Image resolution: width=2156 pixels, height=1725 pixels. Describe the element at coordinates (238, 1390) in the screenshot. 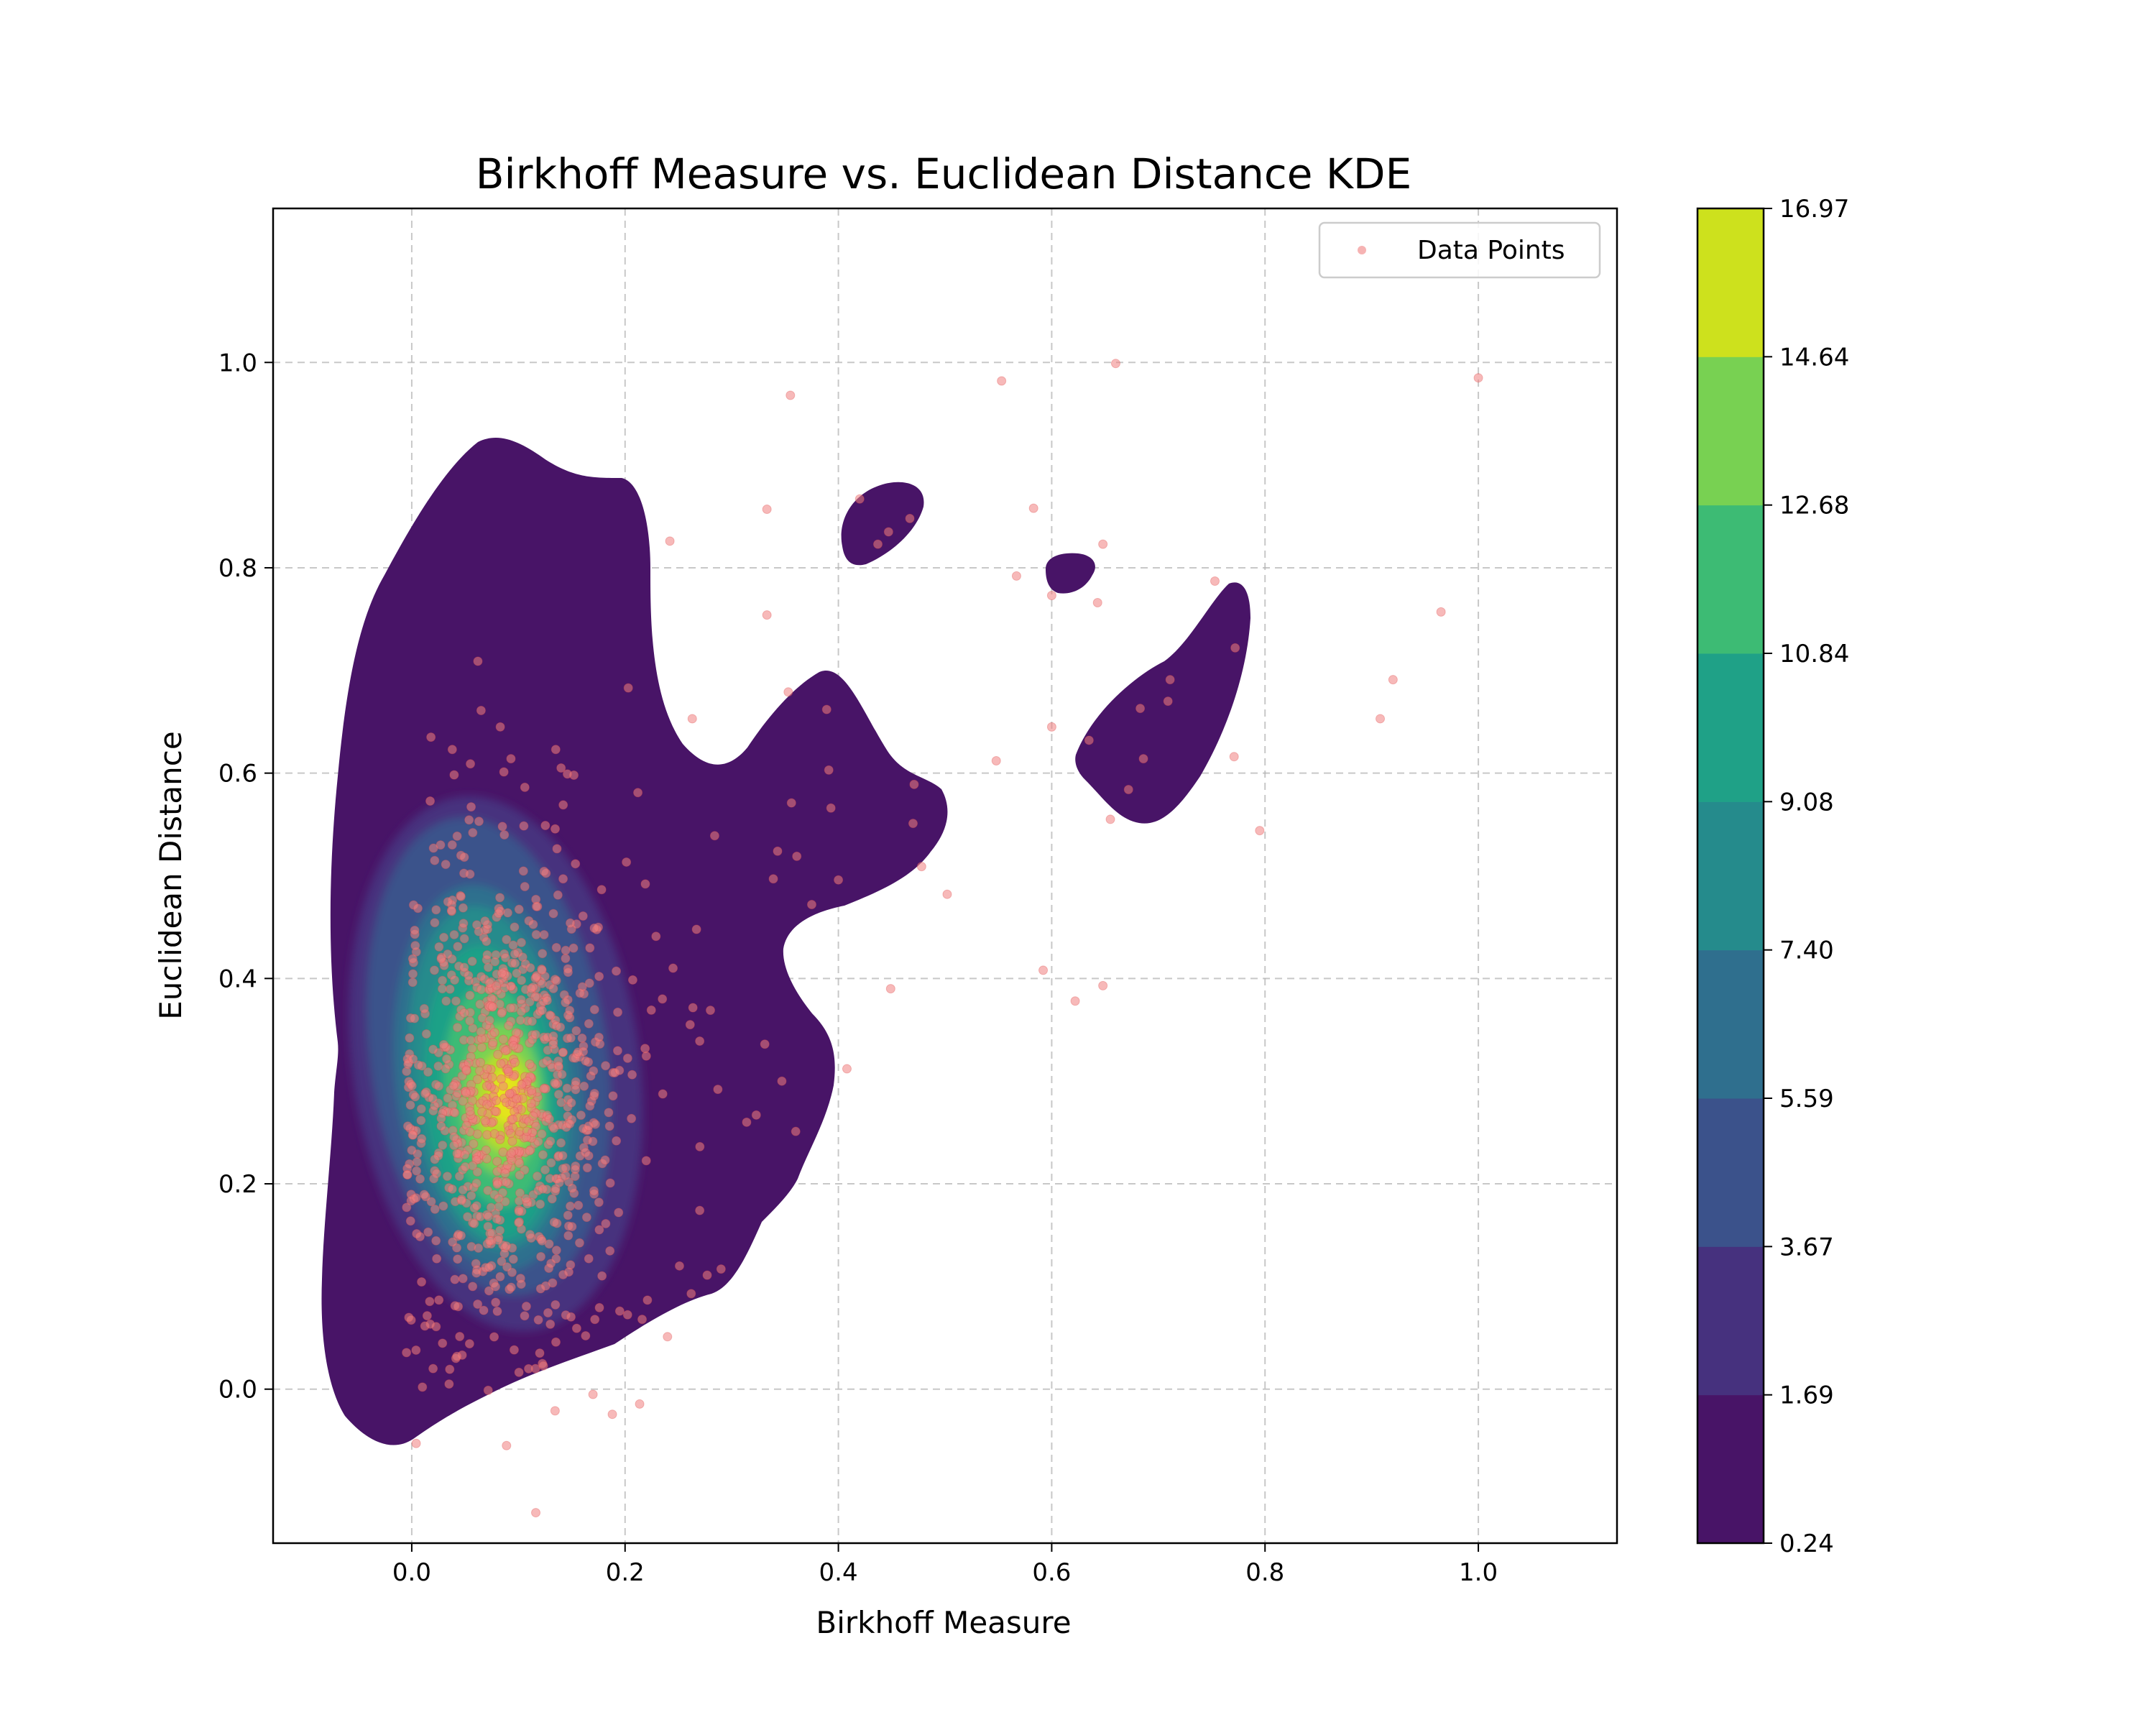

I see `y-tick-label: 0.0` at that location.